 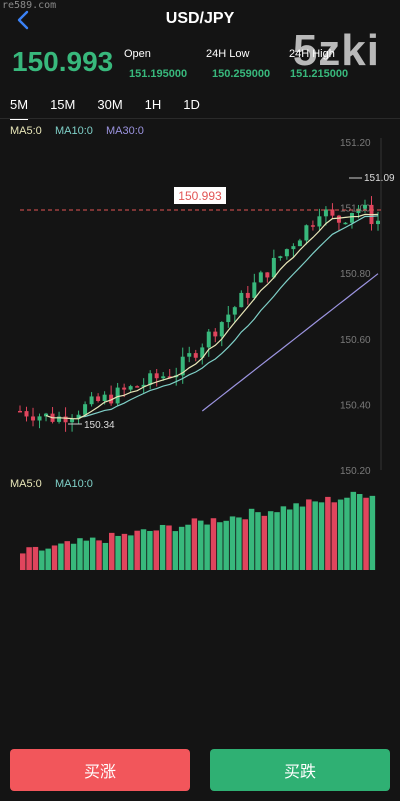 I want to click on tab-5m: 5M, so click(x=19, y=108).